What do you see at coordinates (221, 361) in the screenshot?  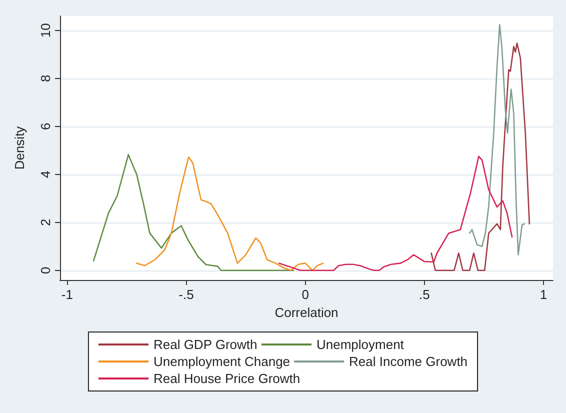 I see `legend-label: Unemployment Change` at bounding box center [221, 361].